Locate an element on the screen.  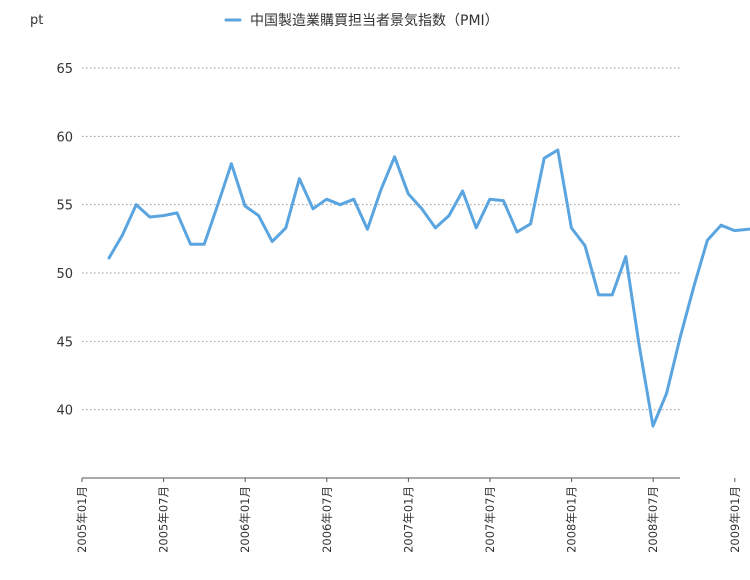
x-tick-label: 2007年01月 is located at coordinates (408, 519).